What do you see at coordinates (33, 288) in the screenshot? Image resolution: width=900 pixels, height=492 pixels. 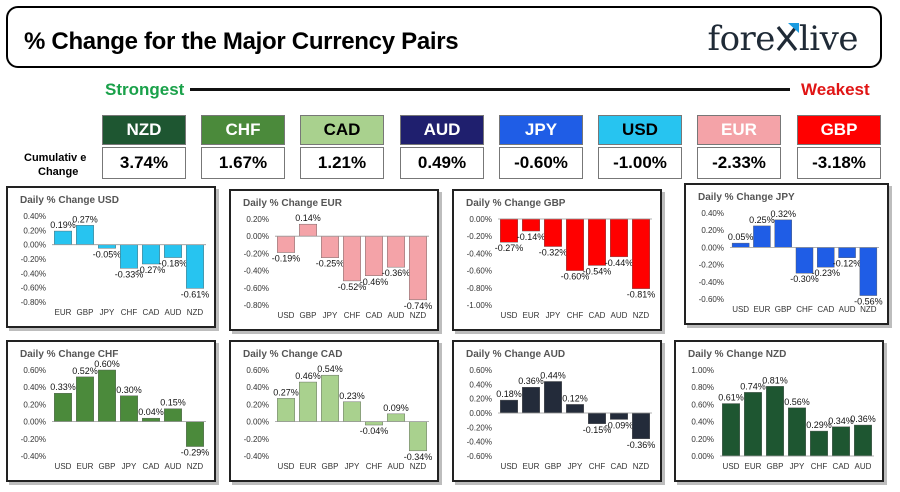 I see `y-tick-label: -0.60%` at bounding box center [33, 288].